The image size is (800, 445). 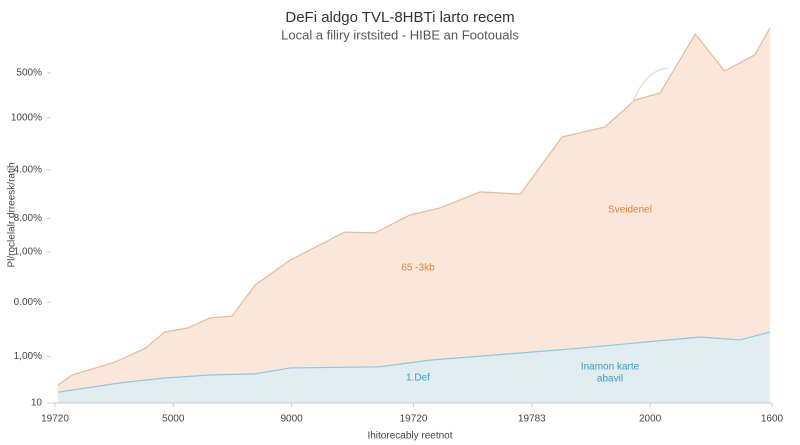 What do you see at coordinates (28, 302) in the screenshot?
I see `y-tick-label: 0.00%` at bounding box center [28, 302].